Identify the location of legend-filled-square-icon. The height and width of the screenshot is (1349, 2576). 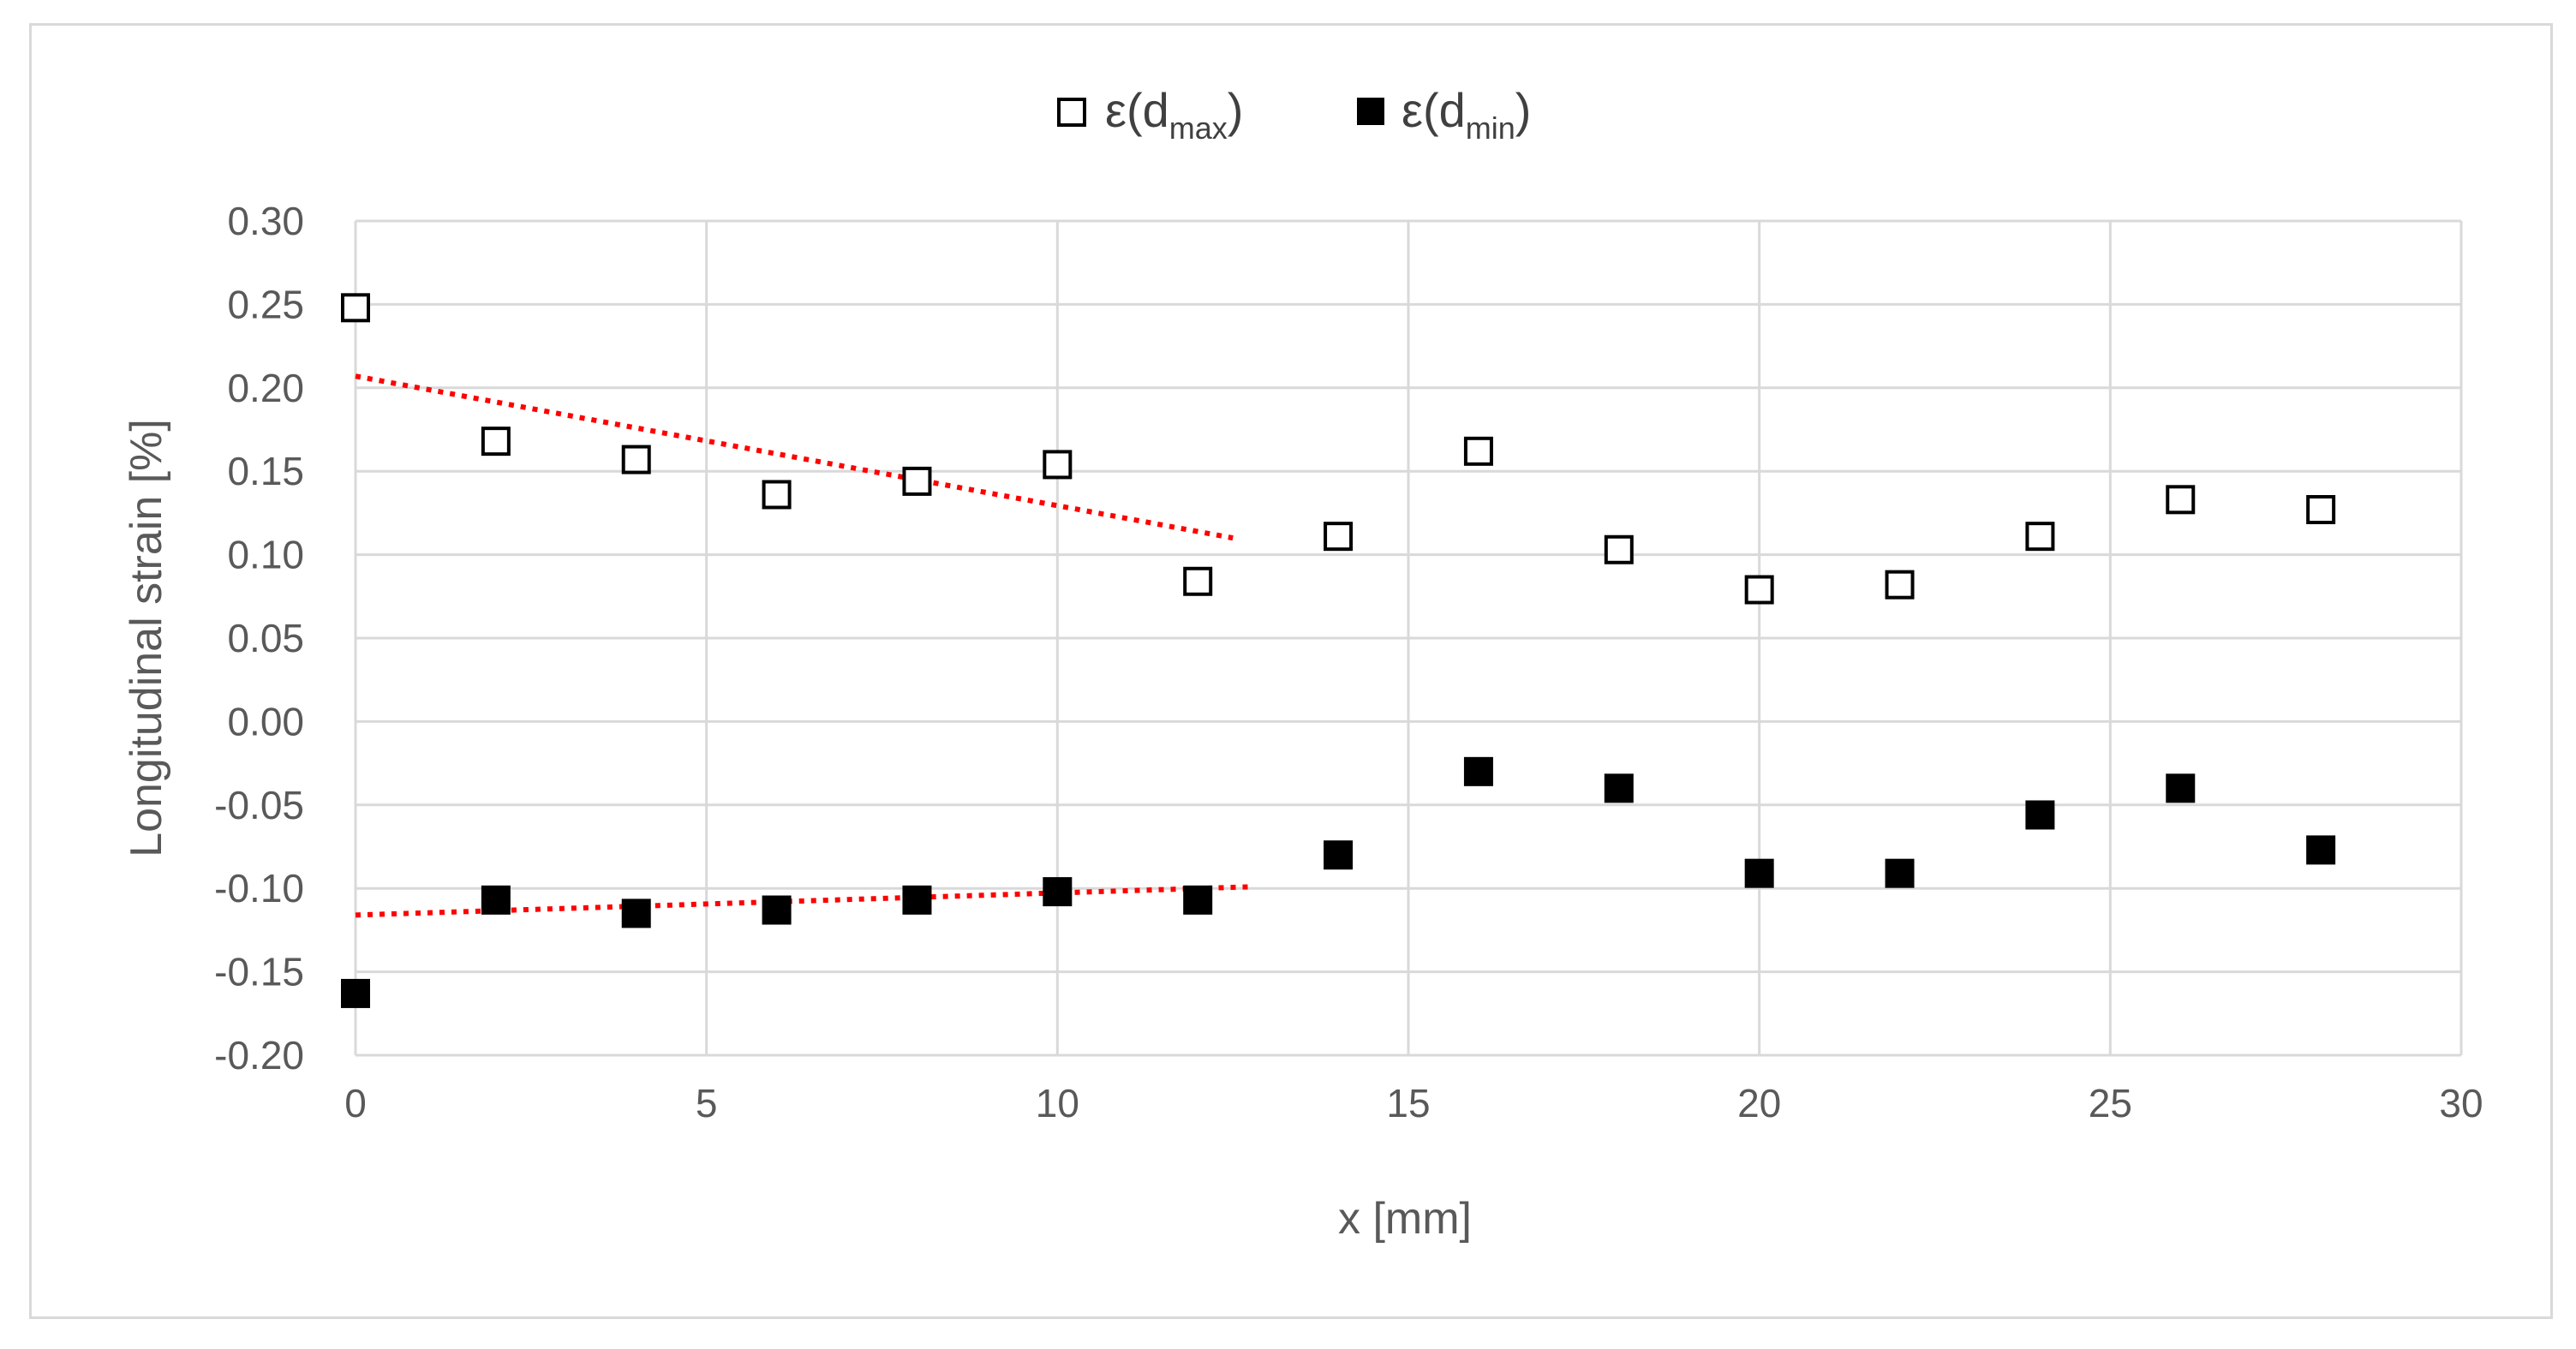
(1371, 111).